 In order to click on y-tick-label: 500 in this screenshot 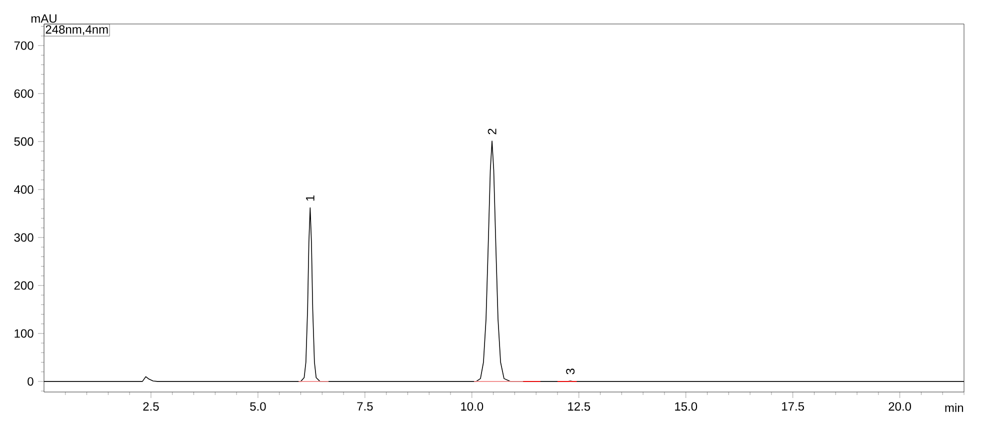, I will do `click(24, 141)`.